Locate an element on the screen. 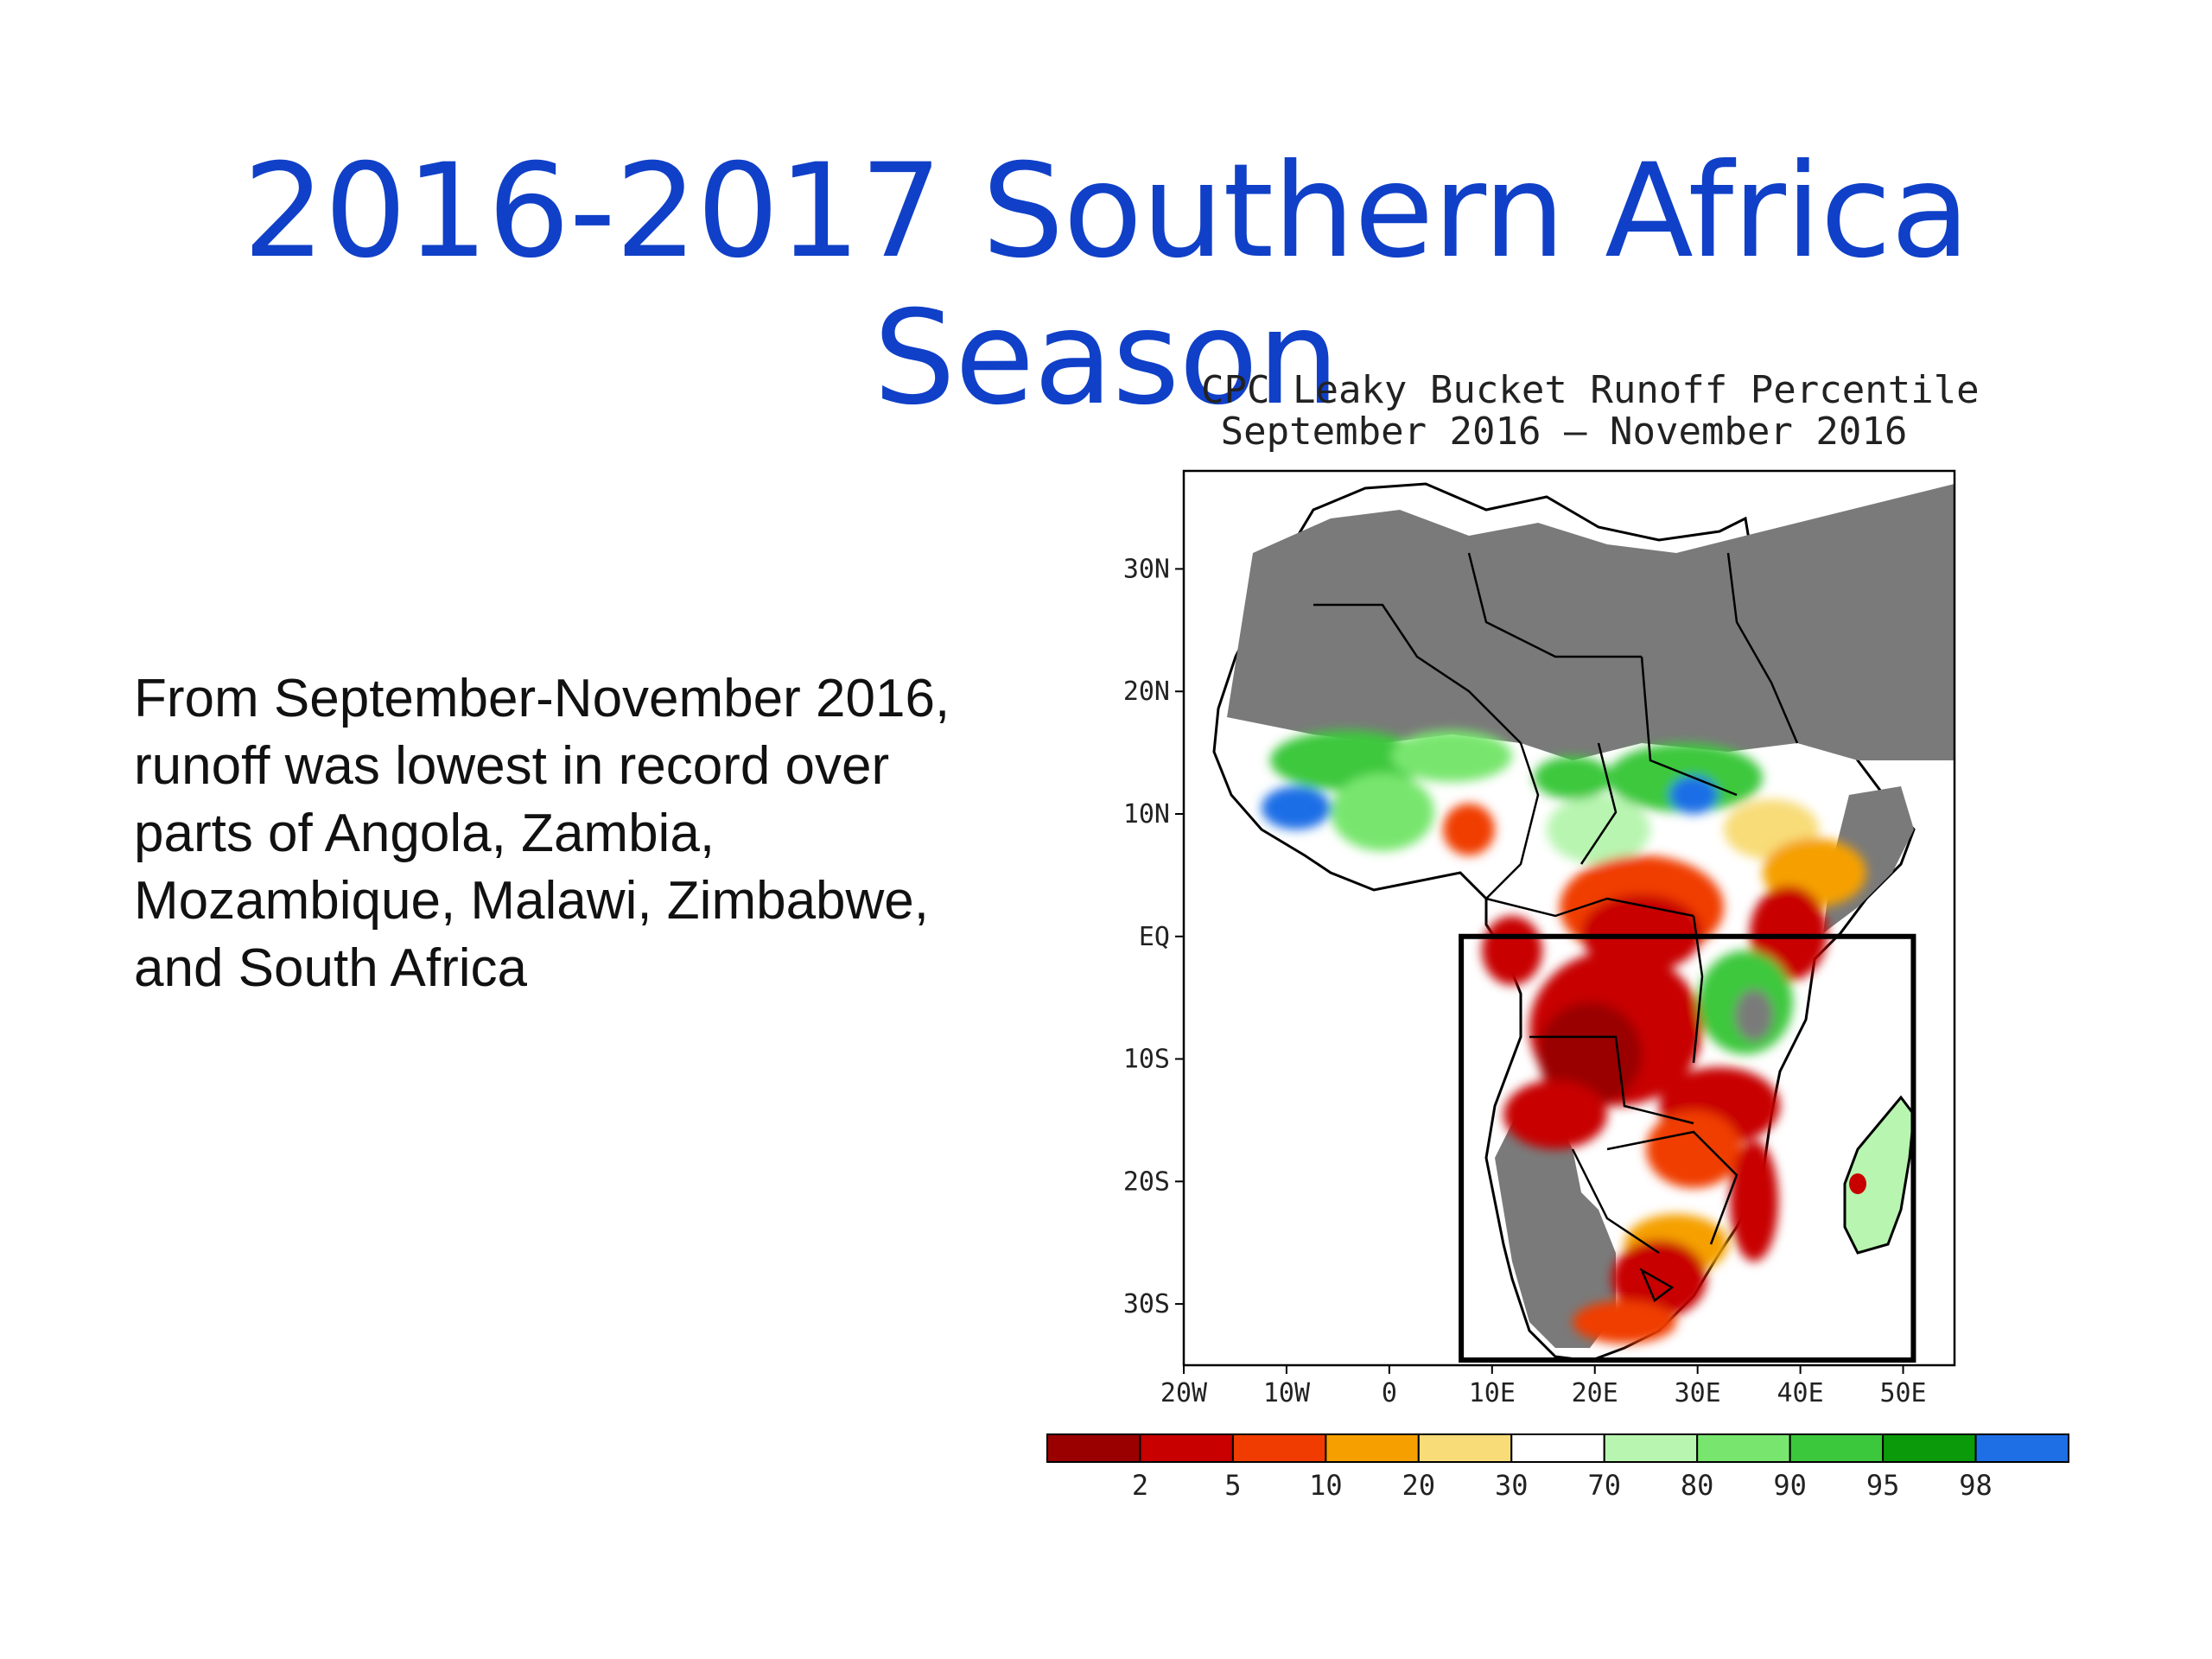 This screenshot has height=1659, width=2212. colorbar-label: 90 is located at coordinates (1790, 1485).